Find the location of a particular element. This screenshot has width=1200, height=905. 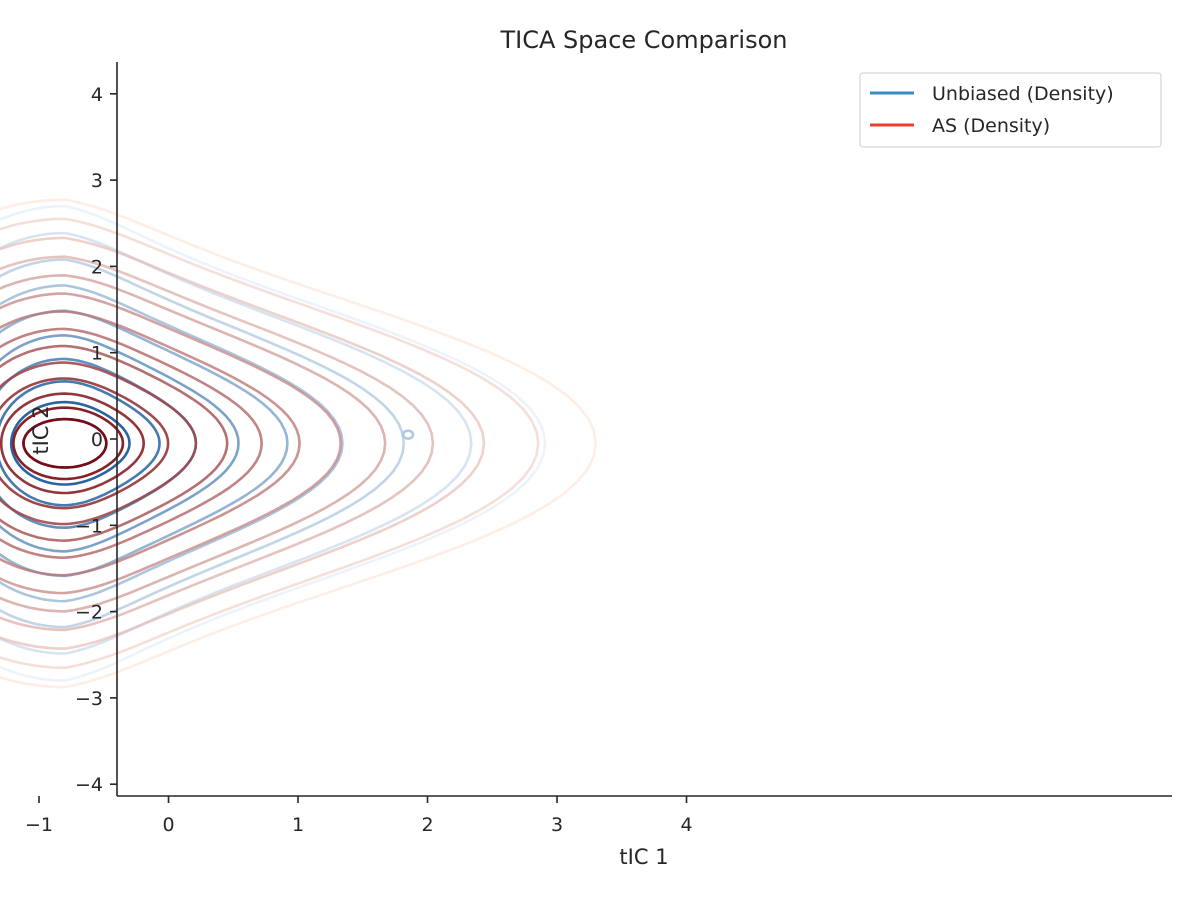

y-tick-label: 3 is located at coordinates (97, 181).